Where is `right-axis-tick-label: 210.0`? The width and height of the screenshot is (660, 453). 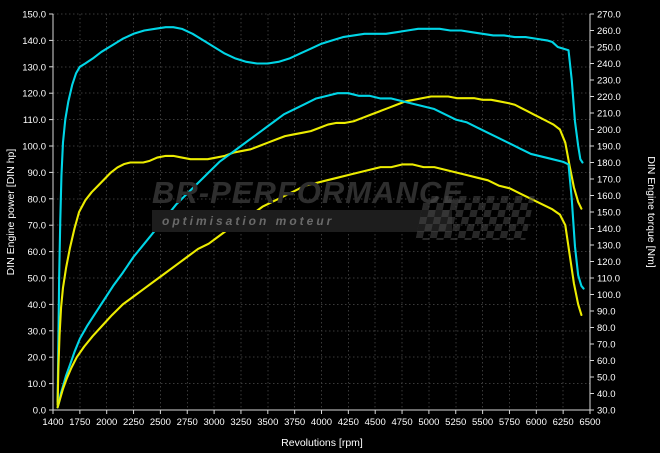
right-axis-tick-label: 210.0 is located at coordinates (609, 114).